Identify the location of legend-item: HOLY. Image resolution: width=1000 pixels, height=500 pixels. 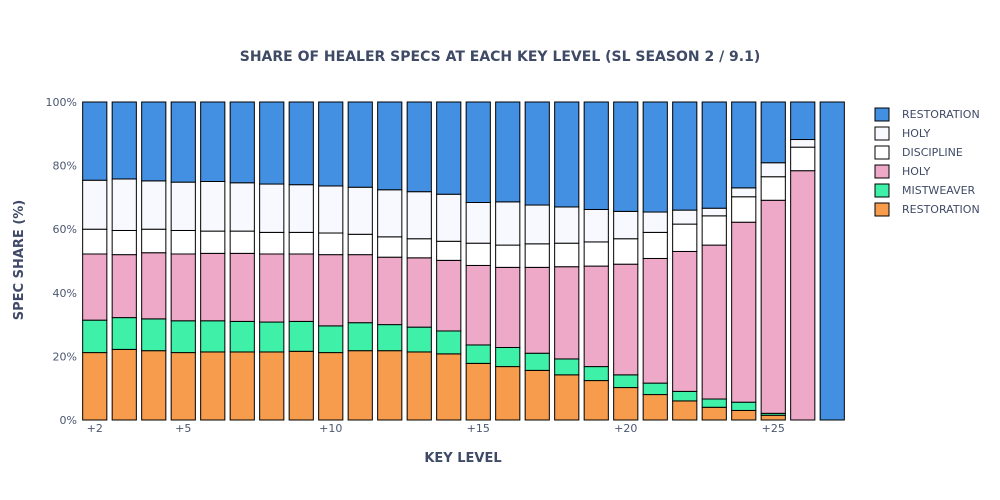
(902, 171).